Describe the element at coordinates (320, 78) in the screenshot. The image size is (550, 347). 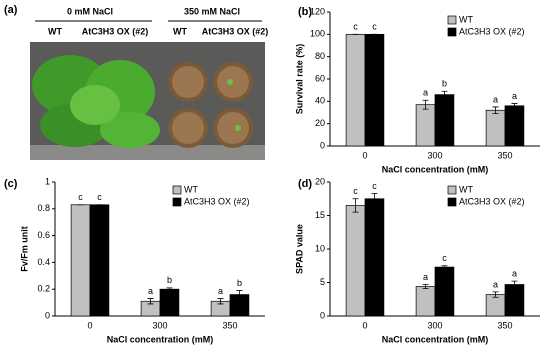
I see `y-tick-label: 60` at that location.